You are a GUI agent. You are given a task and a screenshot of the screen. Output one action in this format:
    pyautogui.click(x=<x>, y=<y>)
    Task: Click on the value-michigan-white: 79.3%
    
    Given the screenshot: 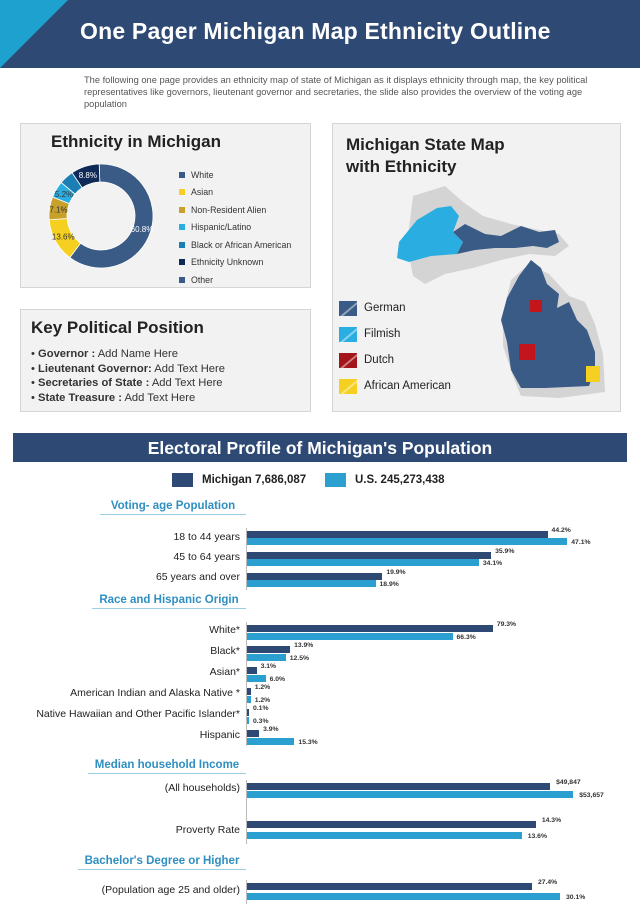 What is the action you would take?
    pyautogui.click(x=506, y=624)
    